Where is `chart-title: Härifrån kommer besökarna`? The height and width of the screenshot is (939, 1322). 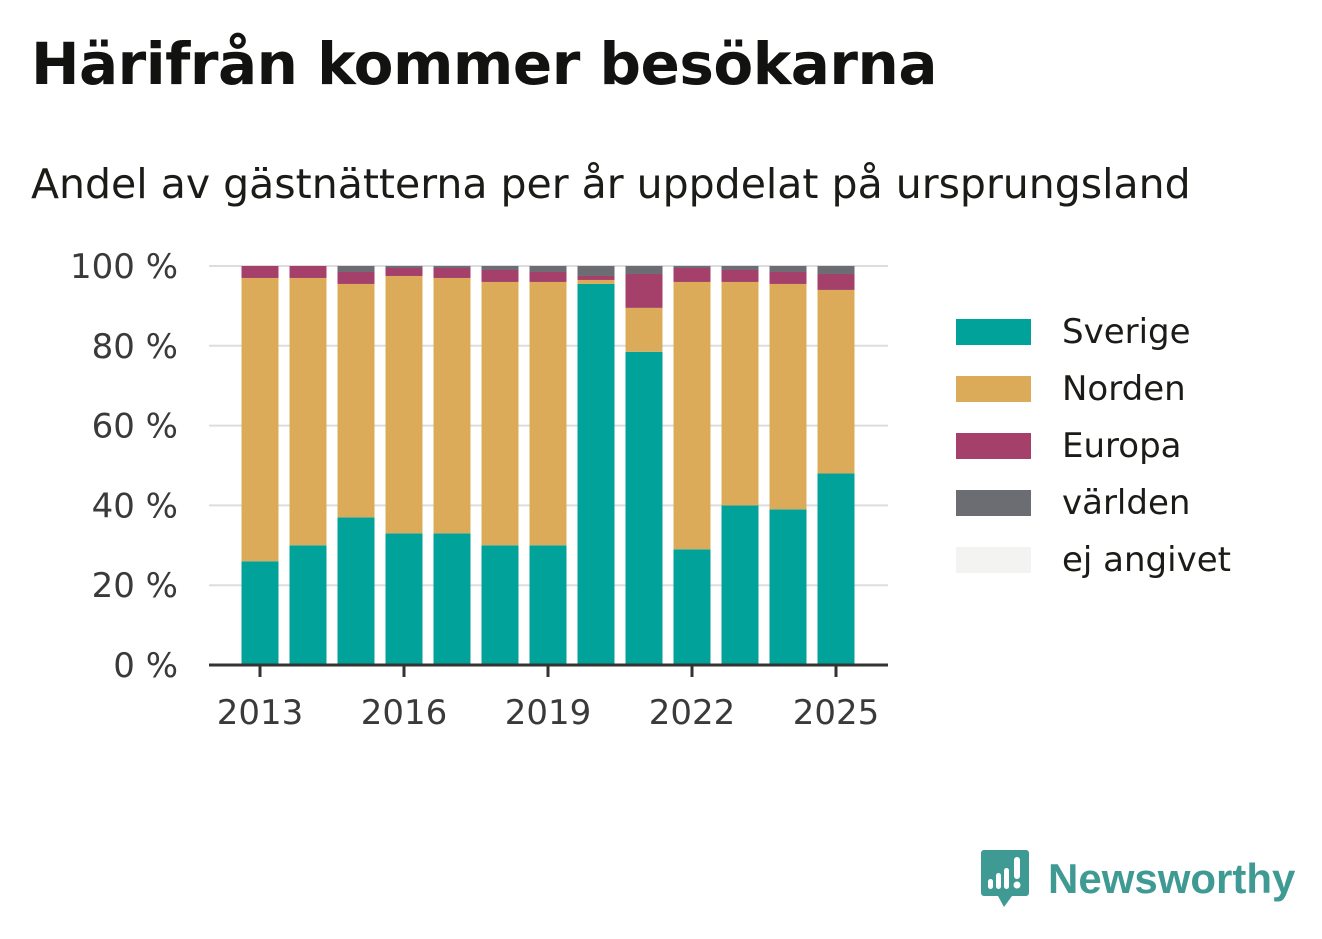
chart-title: Härifrån kommer besökarna is located at coordinates (484, 64).